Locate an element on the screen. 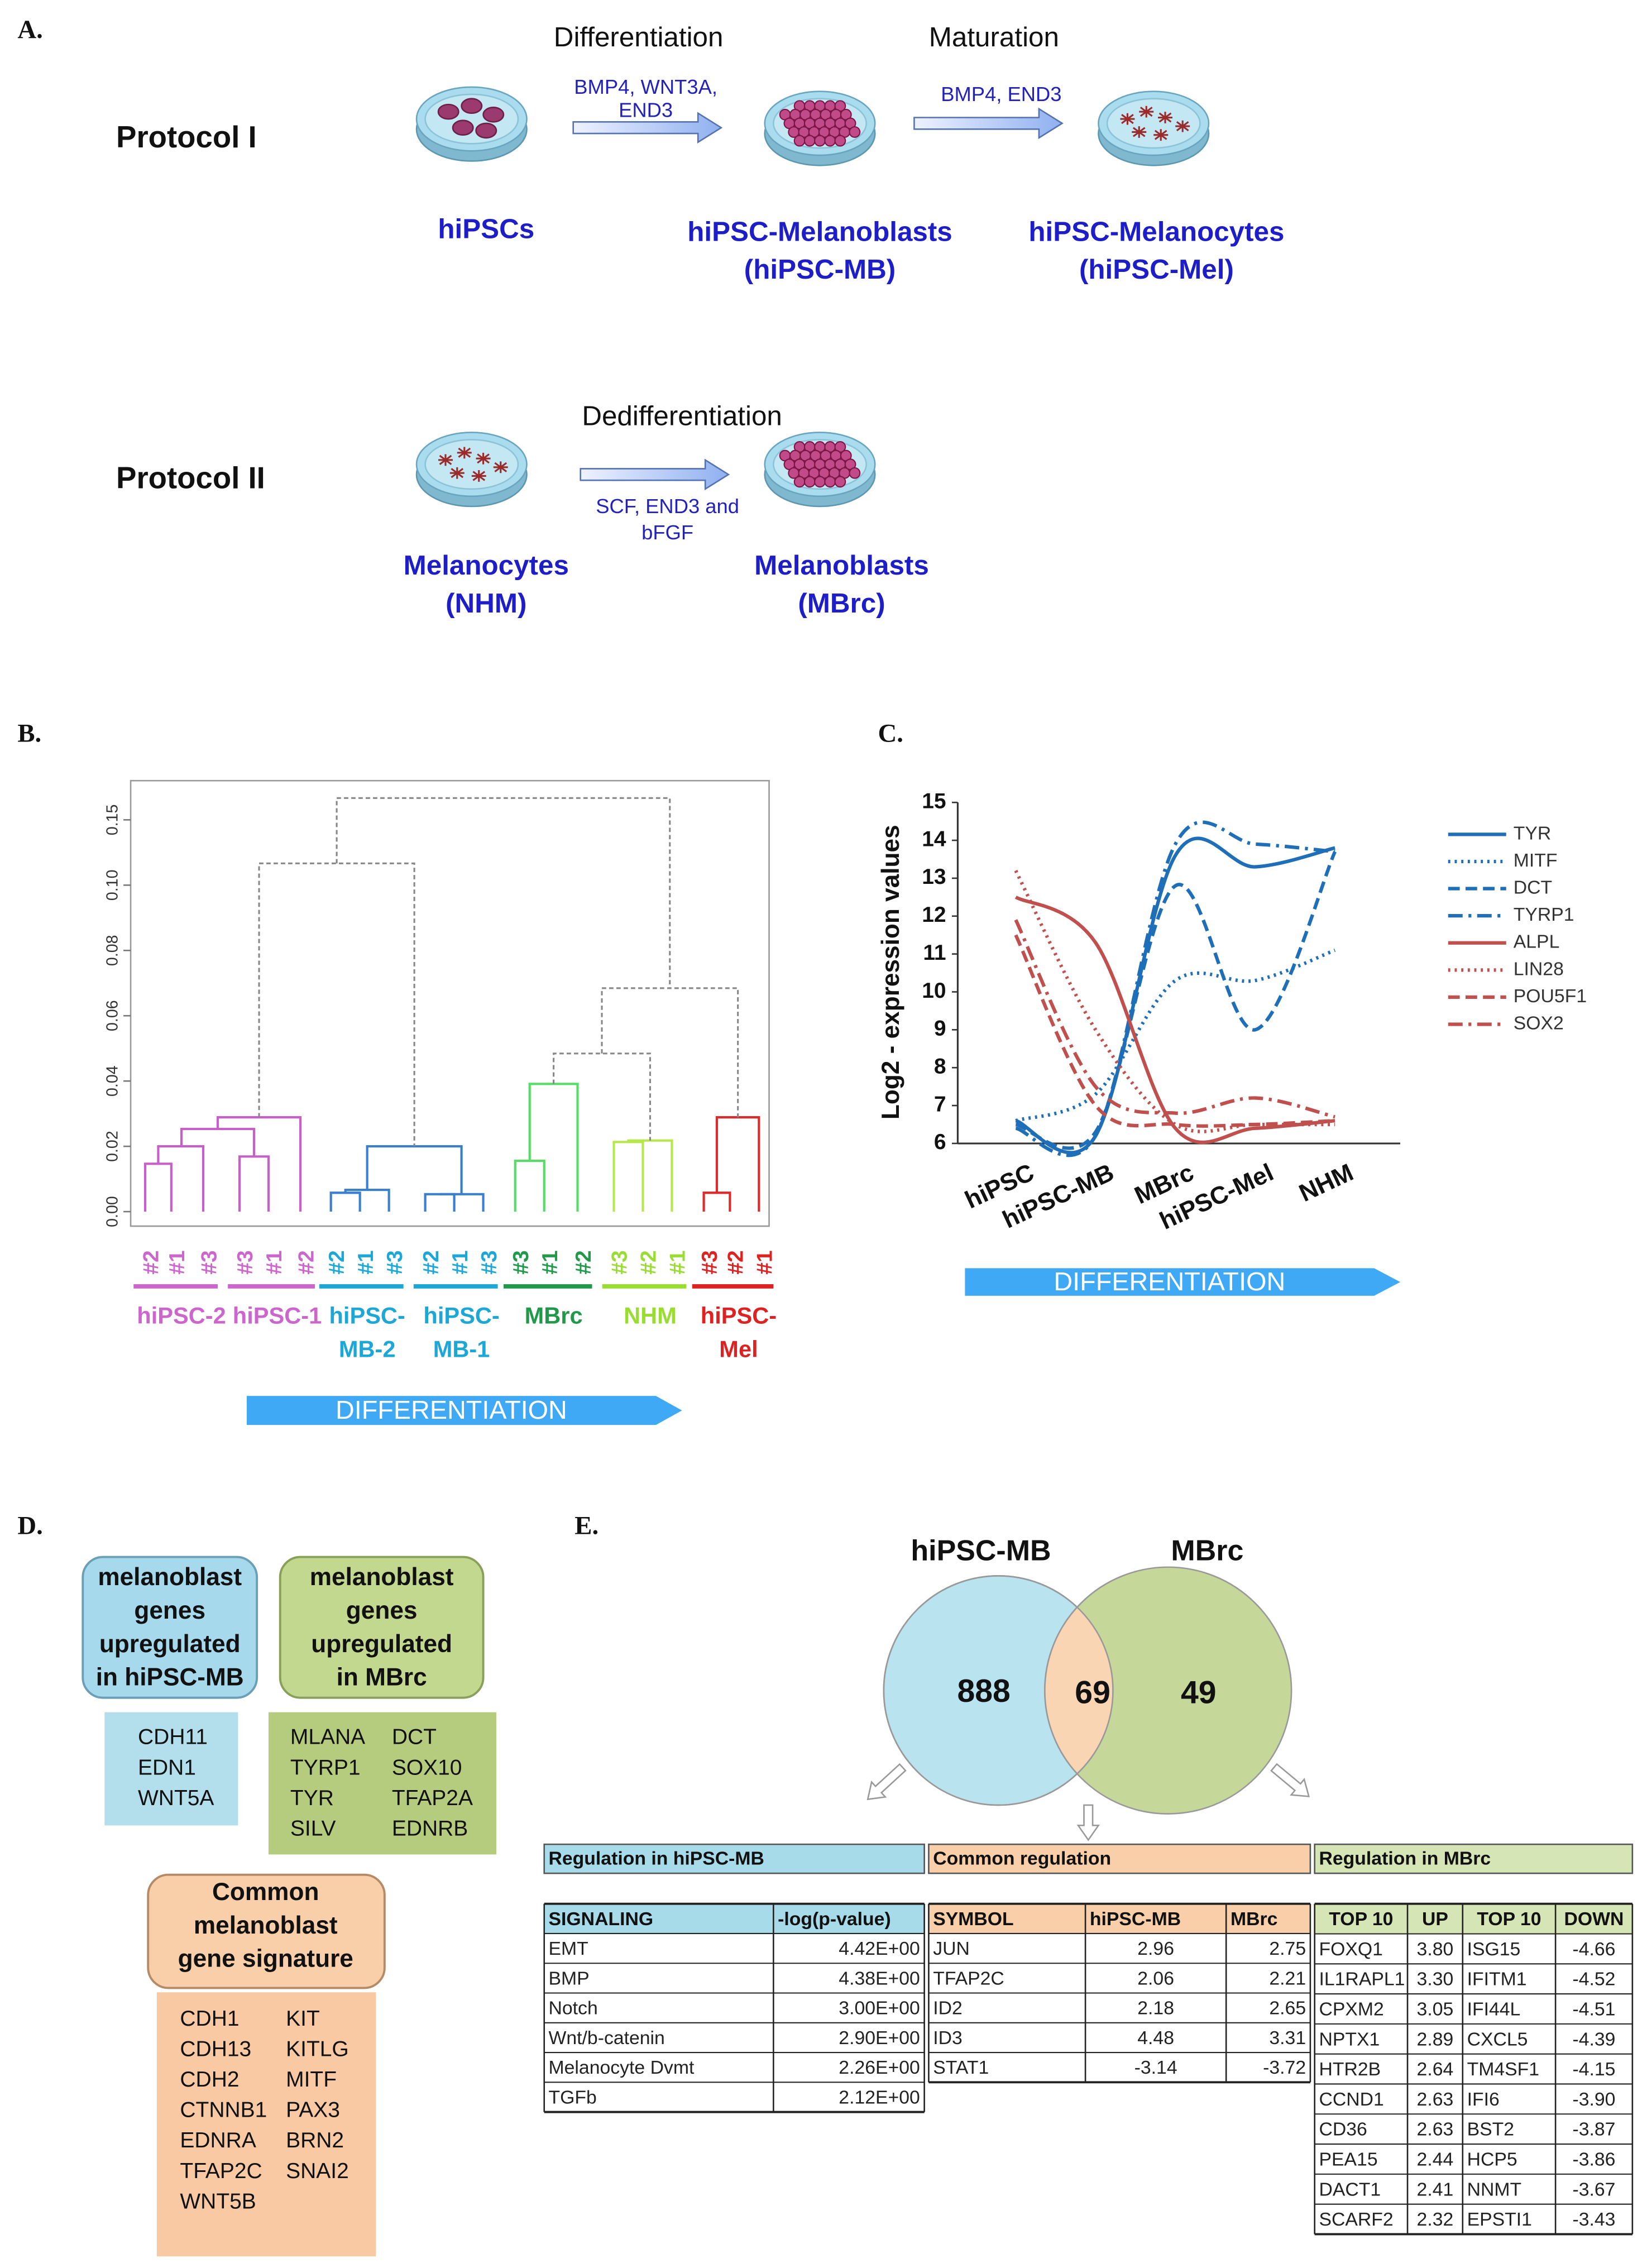  table-cell: 3.05 is located at coordinates (1435, 2009).